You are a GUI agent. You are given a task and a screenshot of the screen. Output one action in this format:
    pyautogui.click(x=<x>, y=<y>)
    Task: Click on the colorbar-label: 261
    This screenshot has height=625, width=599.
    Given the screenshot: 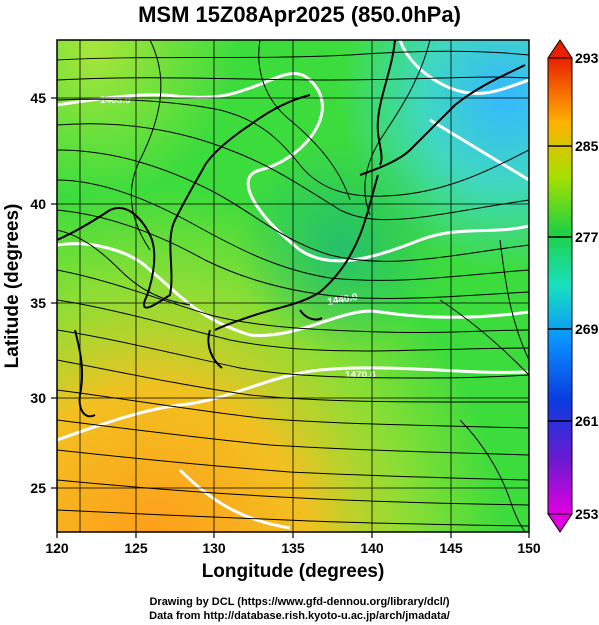 What is the action you would take?
    pyautogui.click(x=587, y=421)
    